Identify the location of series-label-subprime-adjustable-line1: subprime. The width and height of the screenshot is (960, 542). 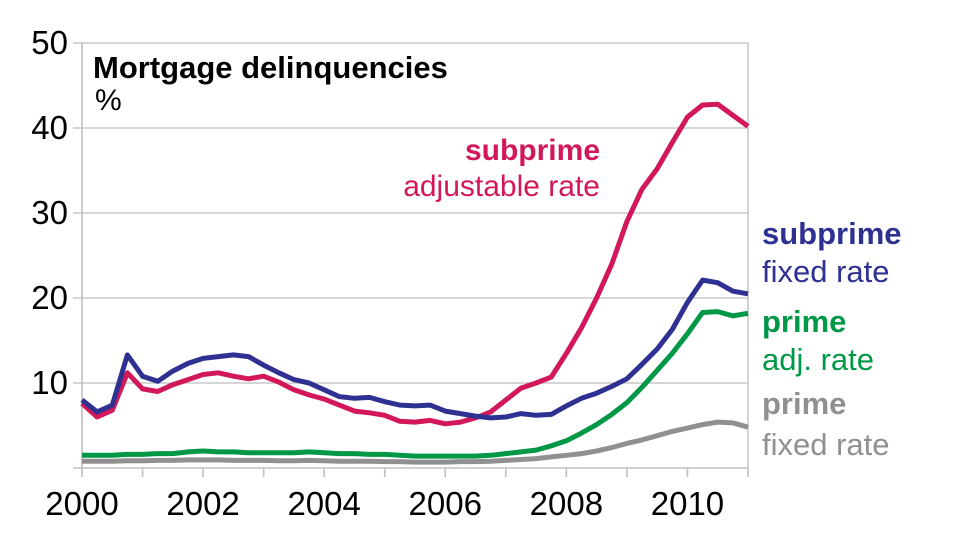
(532, 150).